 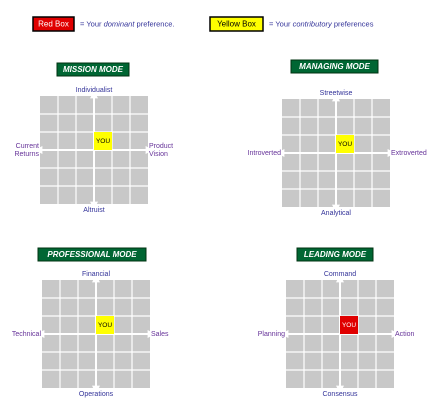 What do you see at coordinates (96, 274) in the screenshot?
I see `axis-label-top: Financial` at bounding box center [96, 274].